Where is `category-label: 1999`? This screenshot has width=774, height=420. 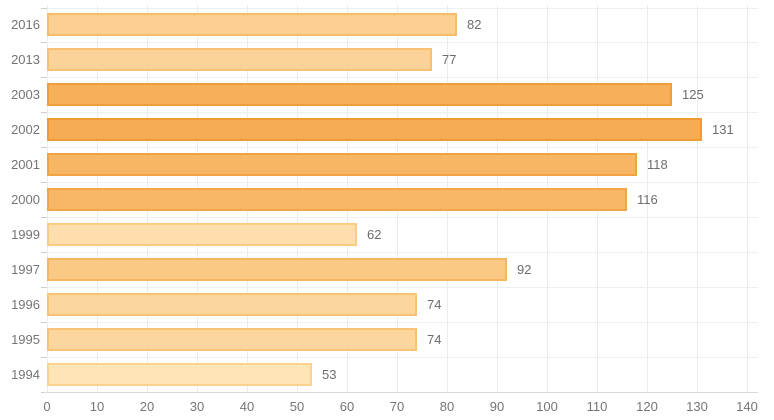
category-label: 1999 is located at coordinates (25, 235).